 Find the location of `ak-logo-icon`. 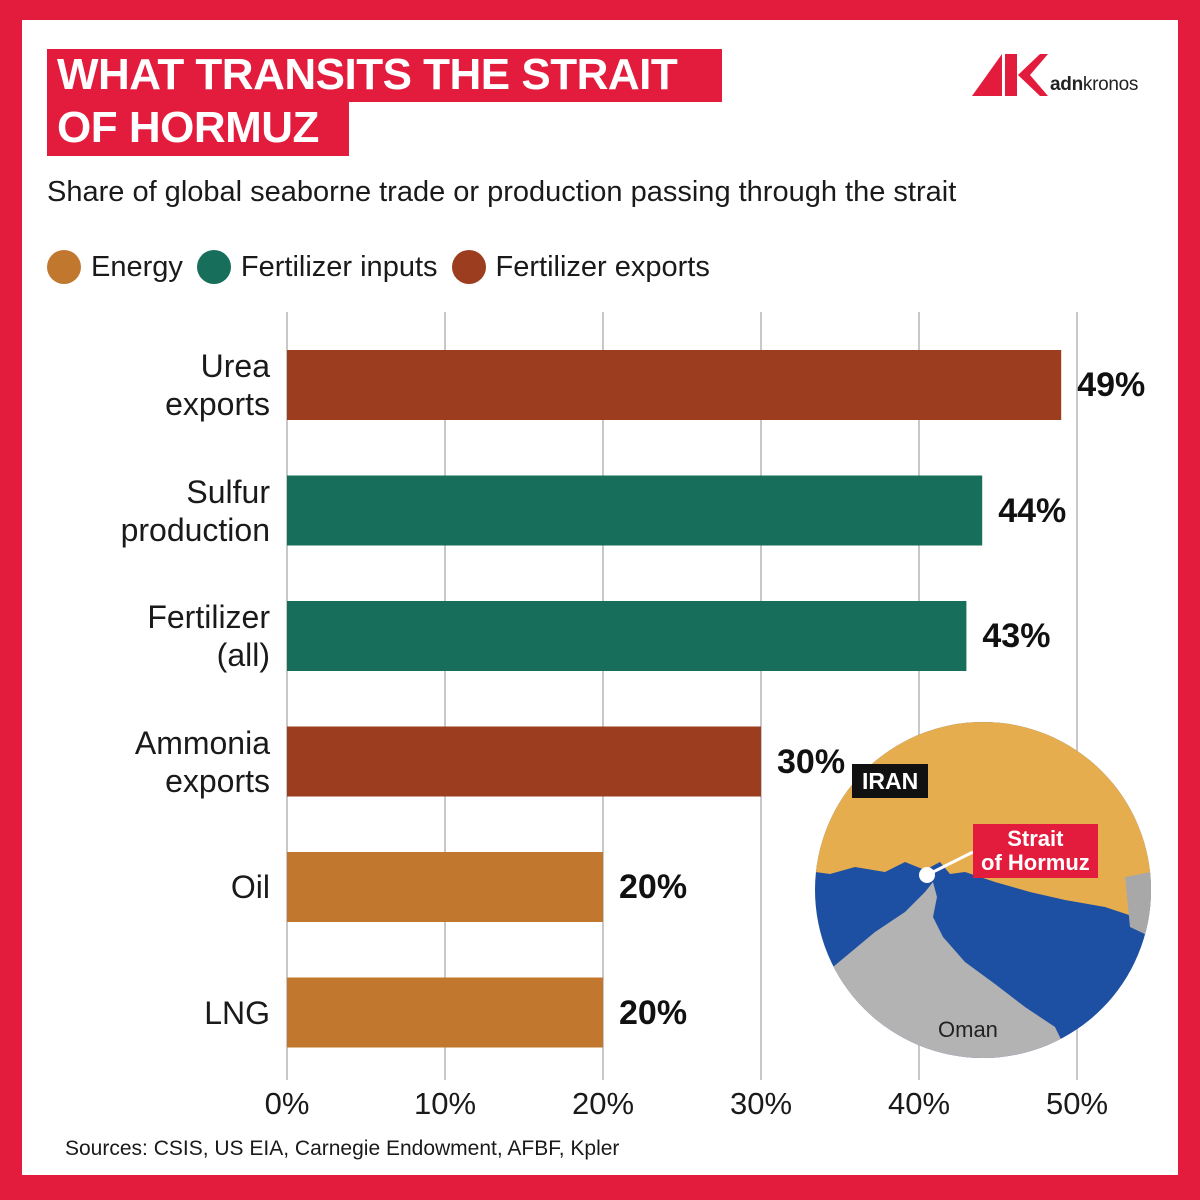

ak-logo-icon is located at coordinates (1010, 75).